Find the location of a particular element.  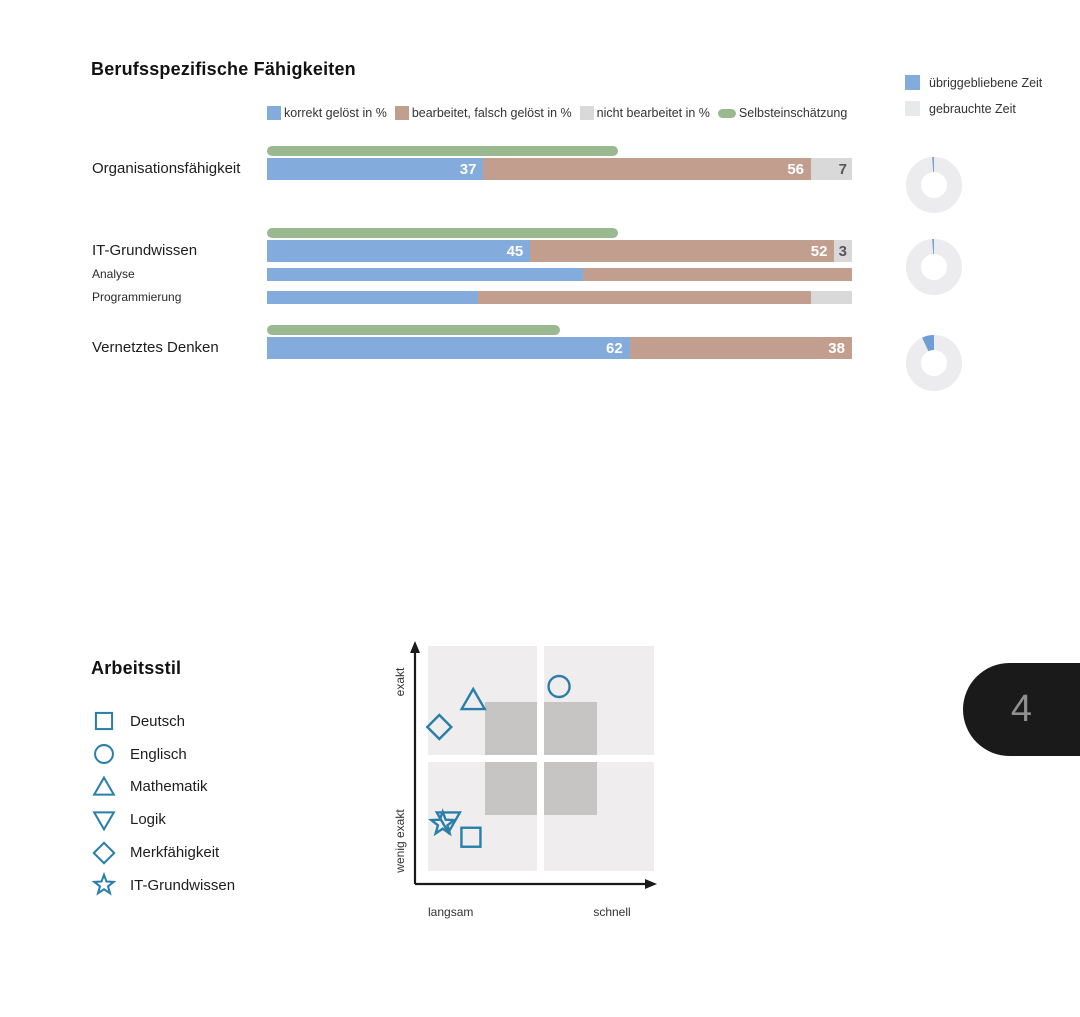

triangle-down-icon is located at coordinates (104, 821).